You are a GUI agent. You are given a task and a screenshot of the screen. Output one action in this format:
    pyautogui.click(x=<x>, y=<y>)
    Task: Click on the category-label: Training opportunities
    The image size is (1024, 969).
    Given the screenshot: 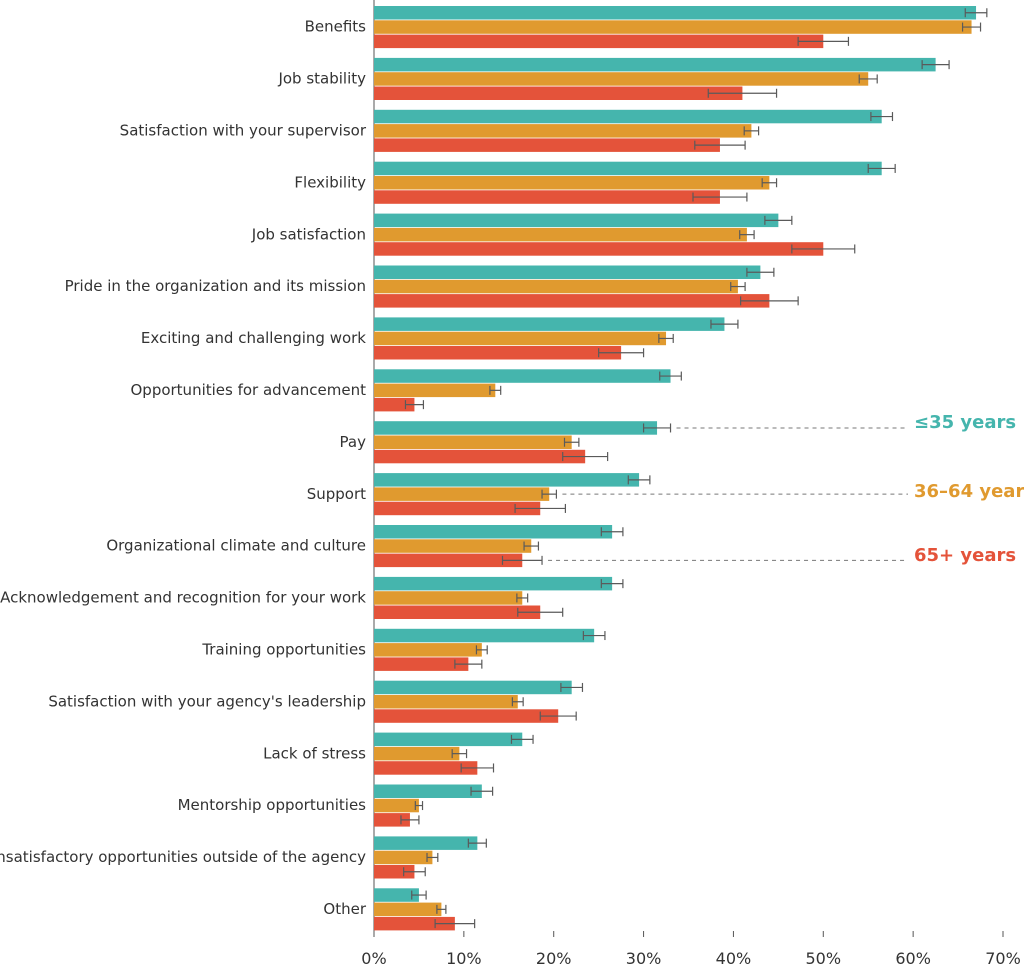 What is the action you would take?
    pyautogui.click(x=283, y=649)
    